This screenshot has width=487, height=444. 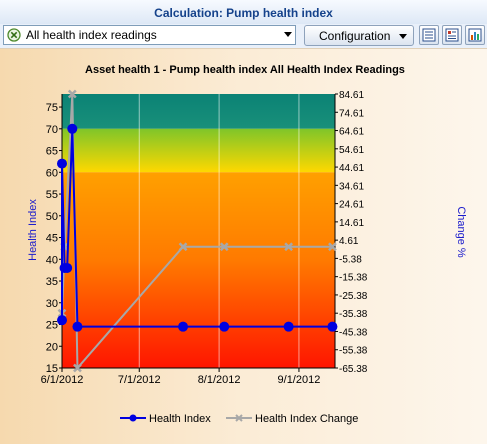 What do you see at coordinates (139, 380) in the screenshot?
I see `x-tick-label: 7/1/2012` at bounding box center [139, 380].